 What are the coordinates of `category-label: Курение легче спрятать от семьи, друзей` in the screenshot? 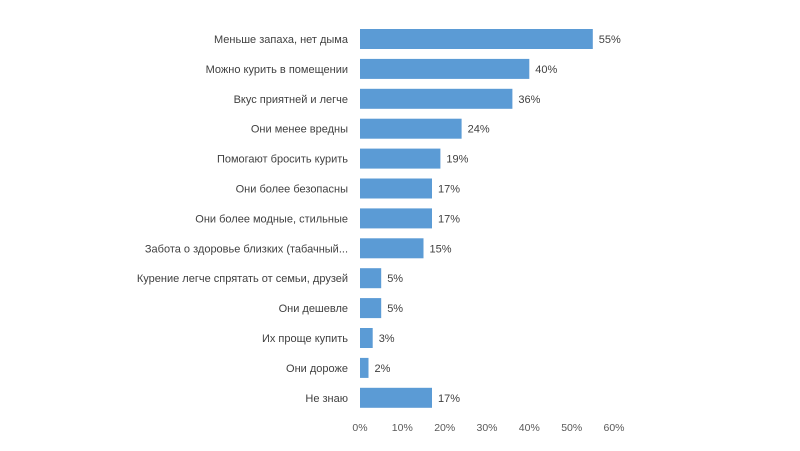 It's located at (242, 279).